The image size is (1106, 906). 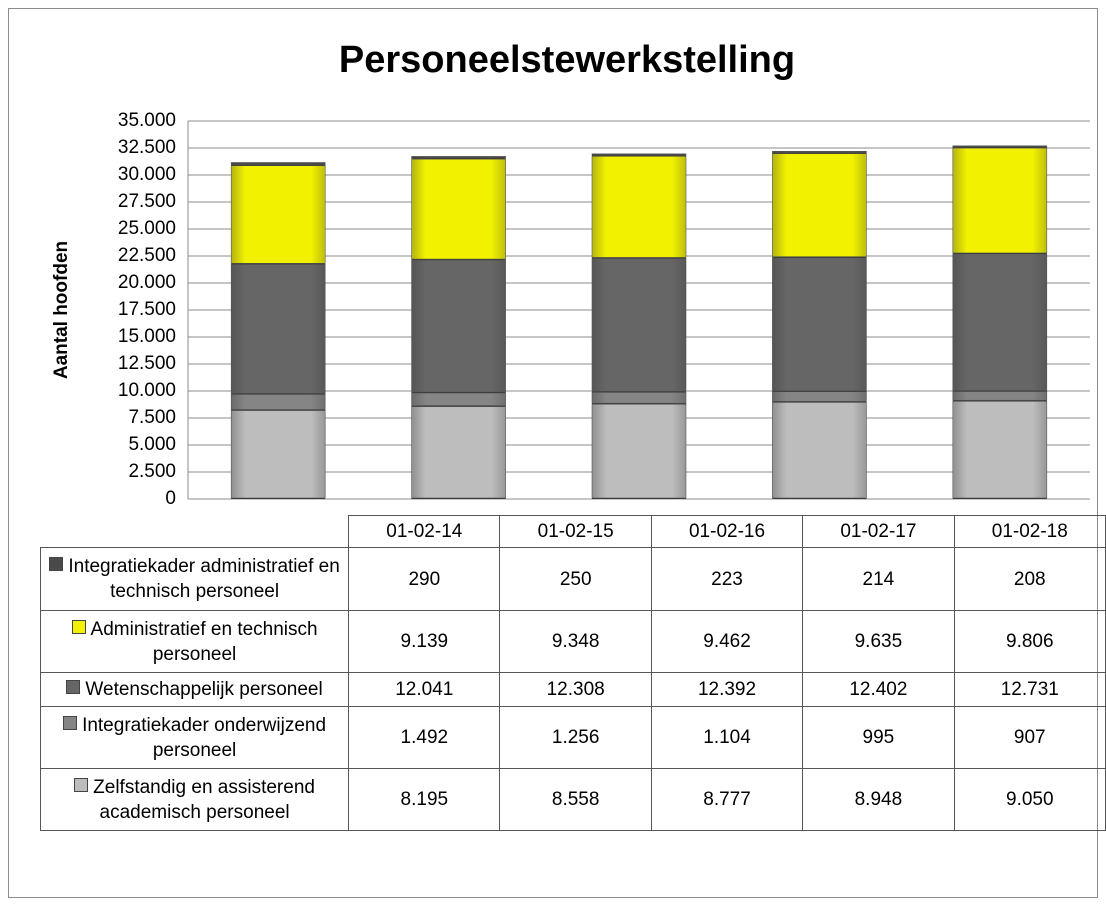 I want to click on data-label: 1.256, so click(x=575, y=737).